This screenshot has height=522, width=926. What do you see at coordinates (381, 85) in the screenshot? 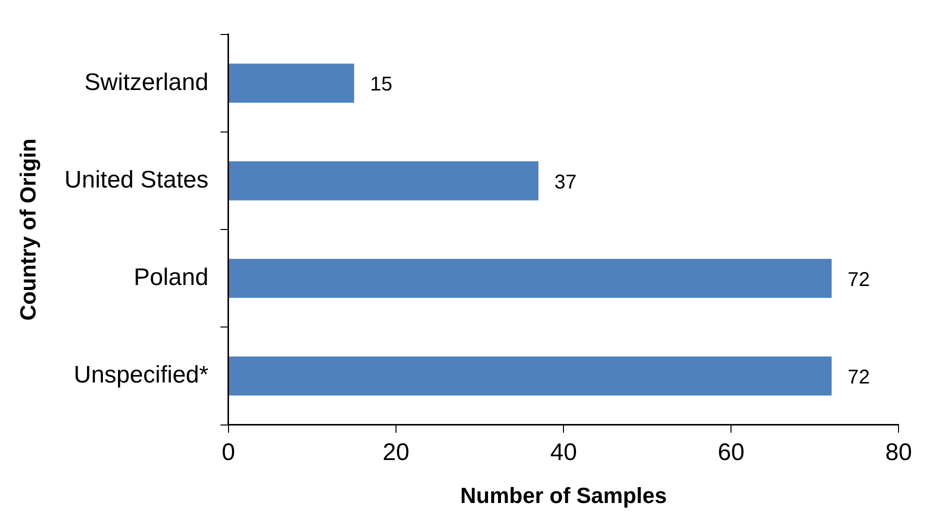
I see `data-label: 15` at bounding box center [381, 85].